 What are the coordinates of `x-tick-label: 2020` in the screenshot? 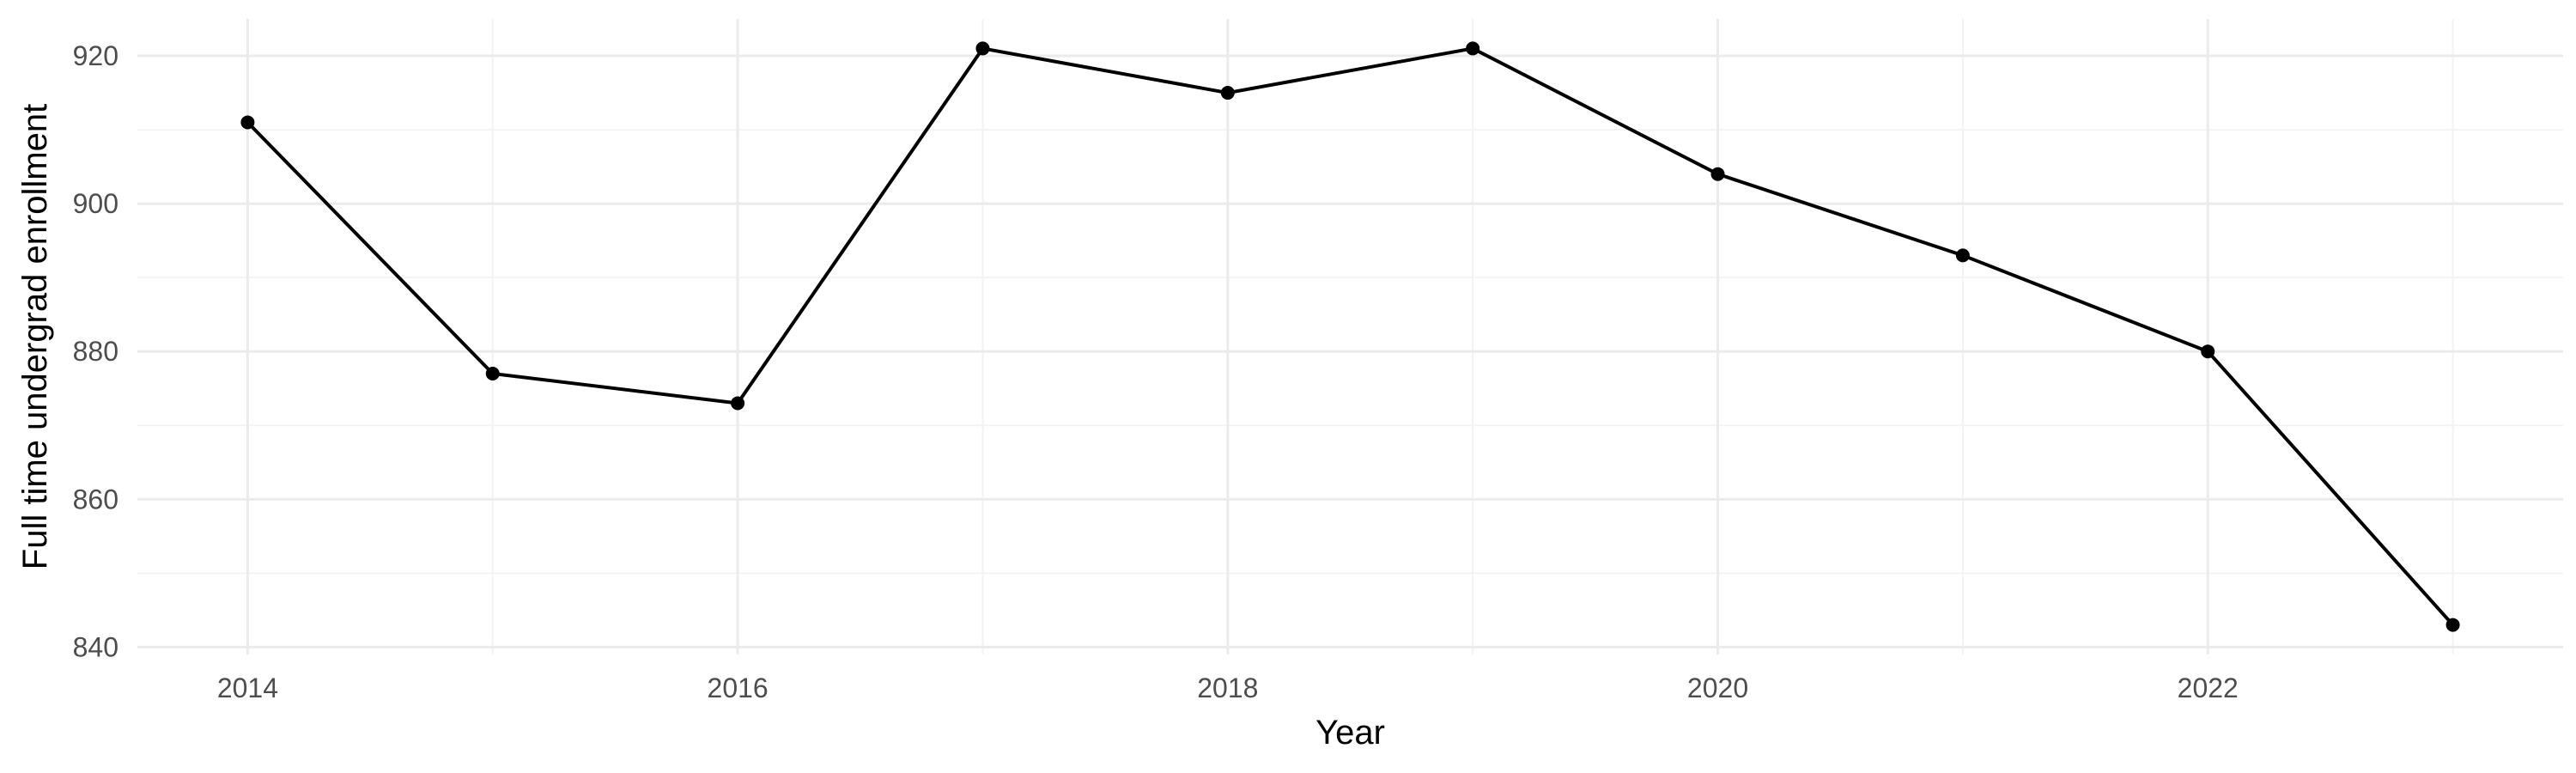 It's located at (1718, 688).